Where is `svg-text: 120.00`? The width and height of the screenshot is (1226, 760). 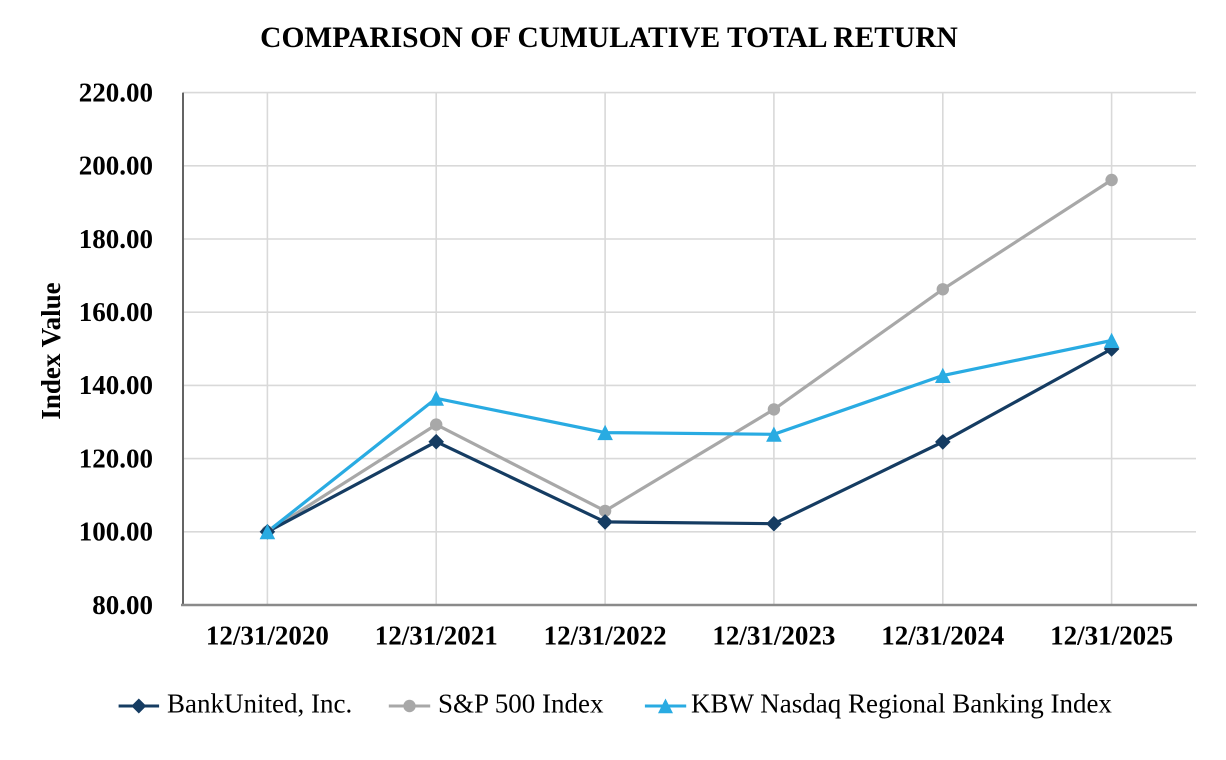 svg-text: 120.00 is located at coordinates (116, 458).